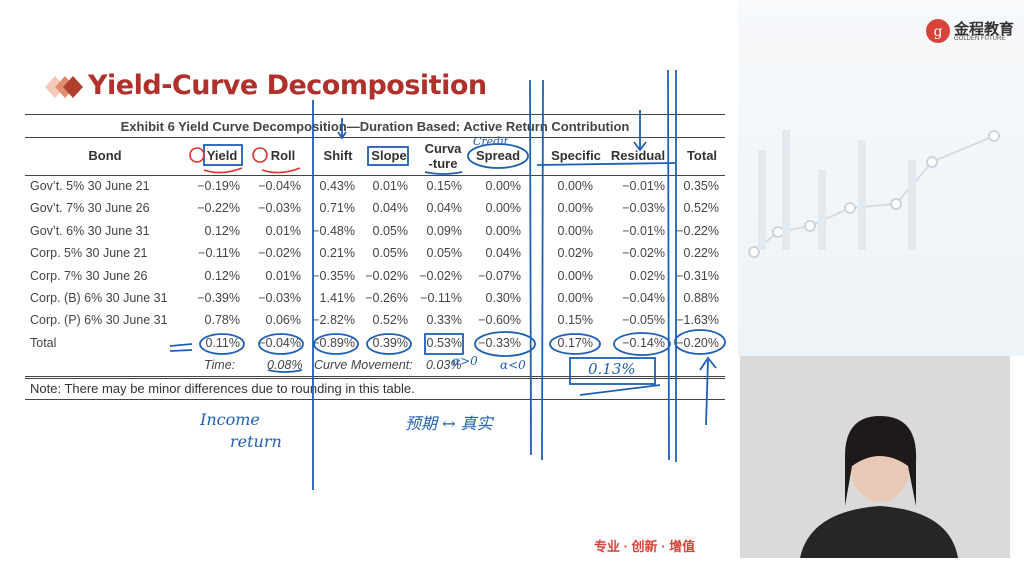  What do you see at coordinates (58, 87) in the screenshot?
I see `title-diamonds-icon` at bounding box center [58, 87].